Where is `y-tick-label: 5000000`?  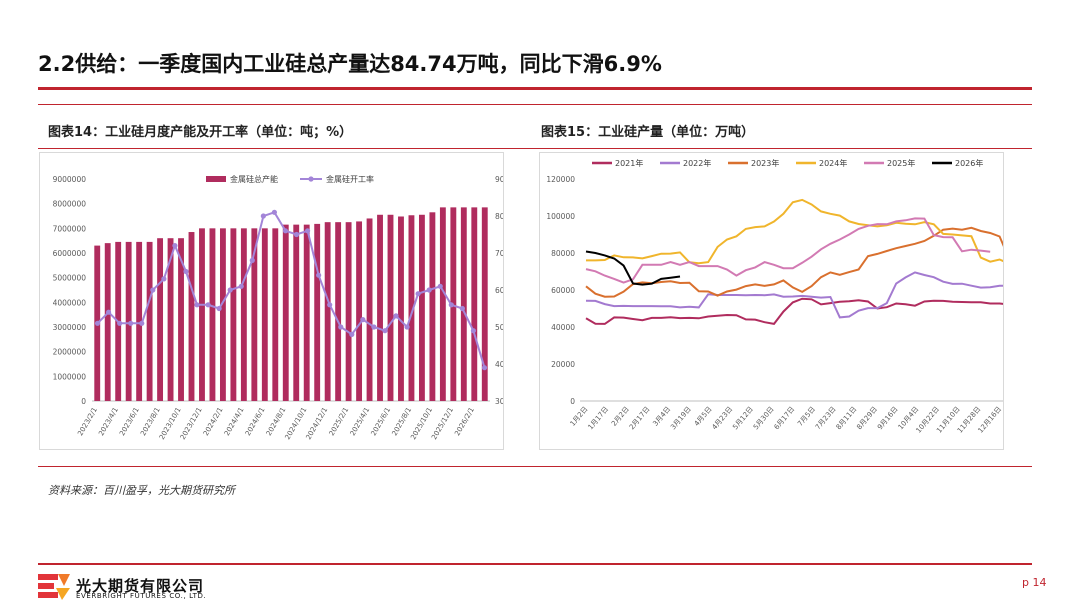 y-tick-label: 5000000 is located at coordinates (70, 278).